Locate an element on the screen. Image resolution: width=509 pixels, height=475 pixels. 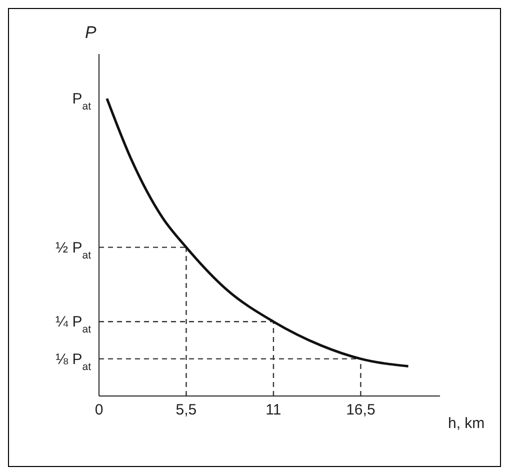
ref-line-label: ¼ P$_{at}$ is located at coordinates (74, 325).